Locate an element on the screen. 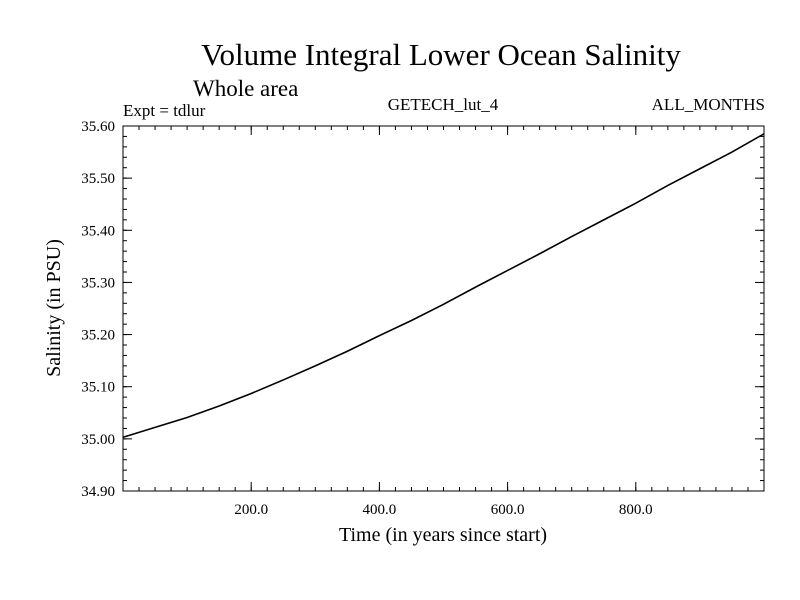 This screenshot has width=800, height=600. y-tick-label: 35.50 is located at coordinates (98, 179).